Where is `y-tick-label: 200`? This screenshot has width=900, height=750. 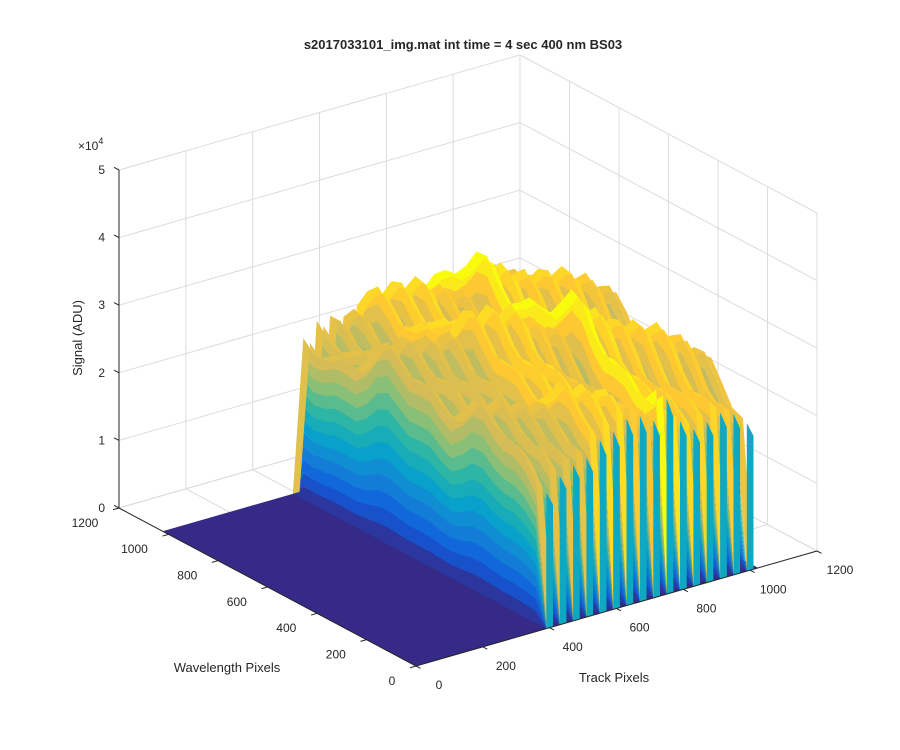 y-tick-label: 200 is located at coordinates (336, 655).